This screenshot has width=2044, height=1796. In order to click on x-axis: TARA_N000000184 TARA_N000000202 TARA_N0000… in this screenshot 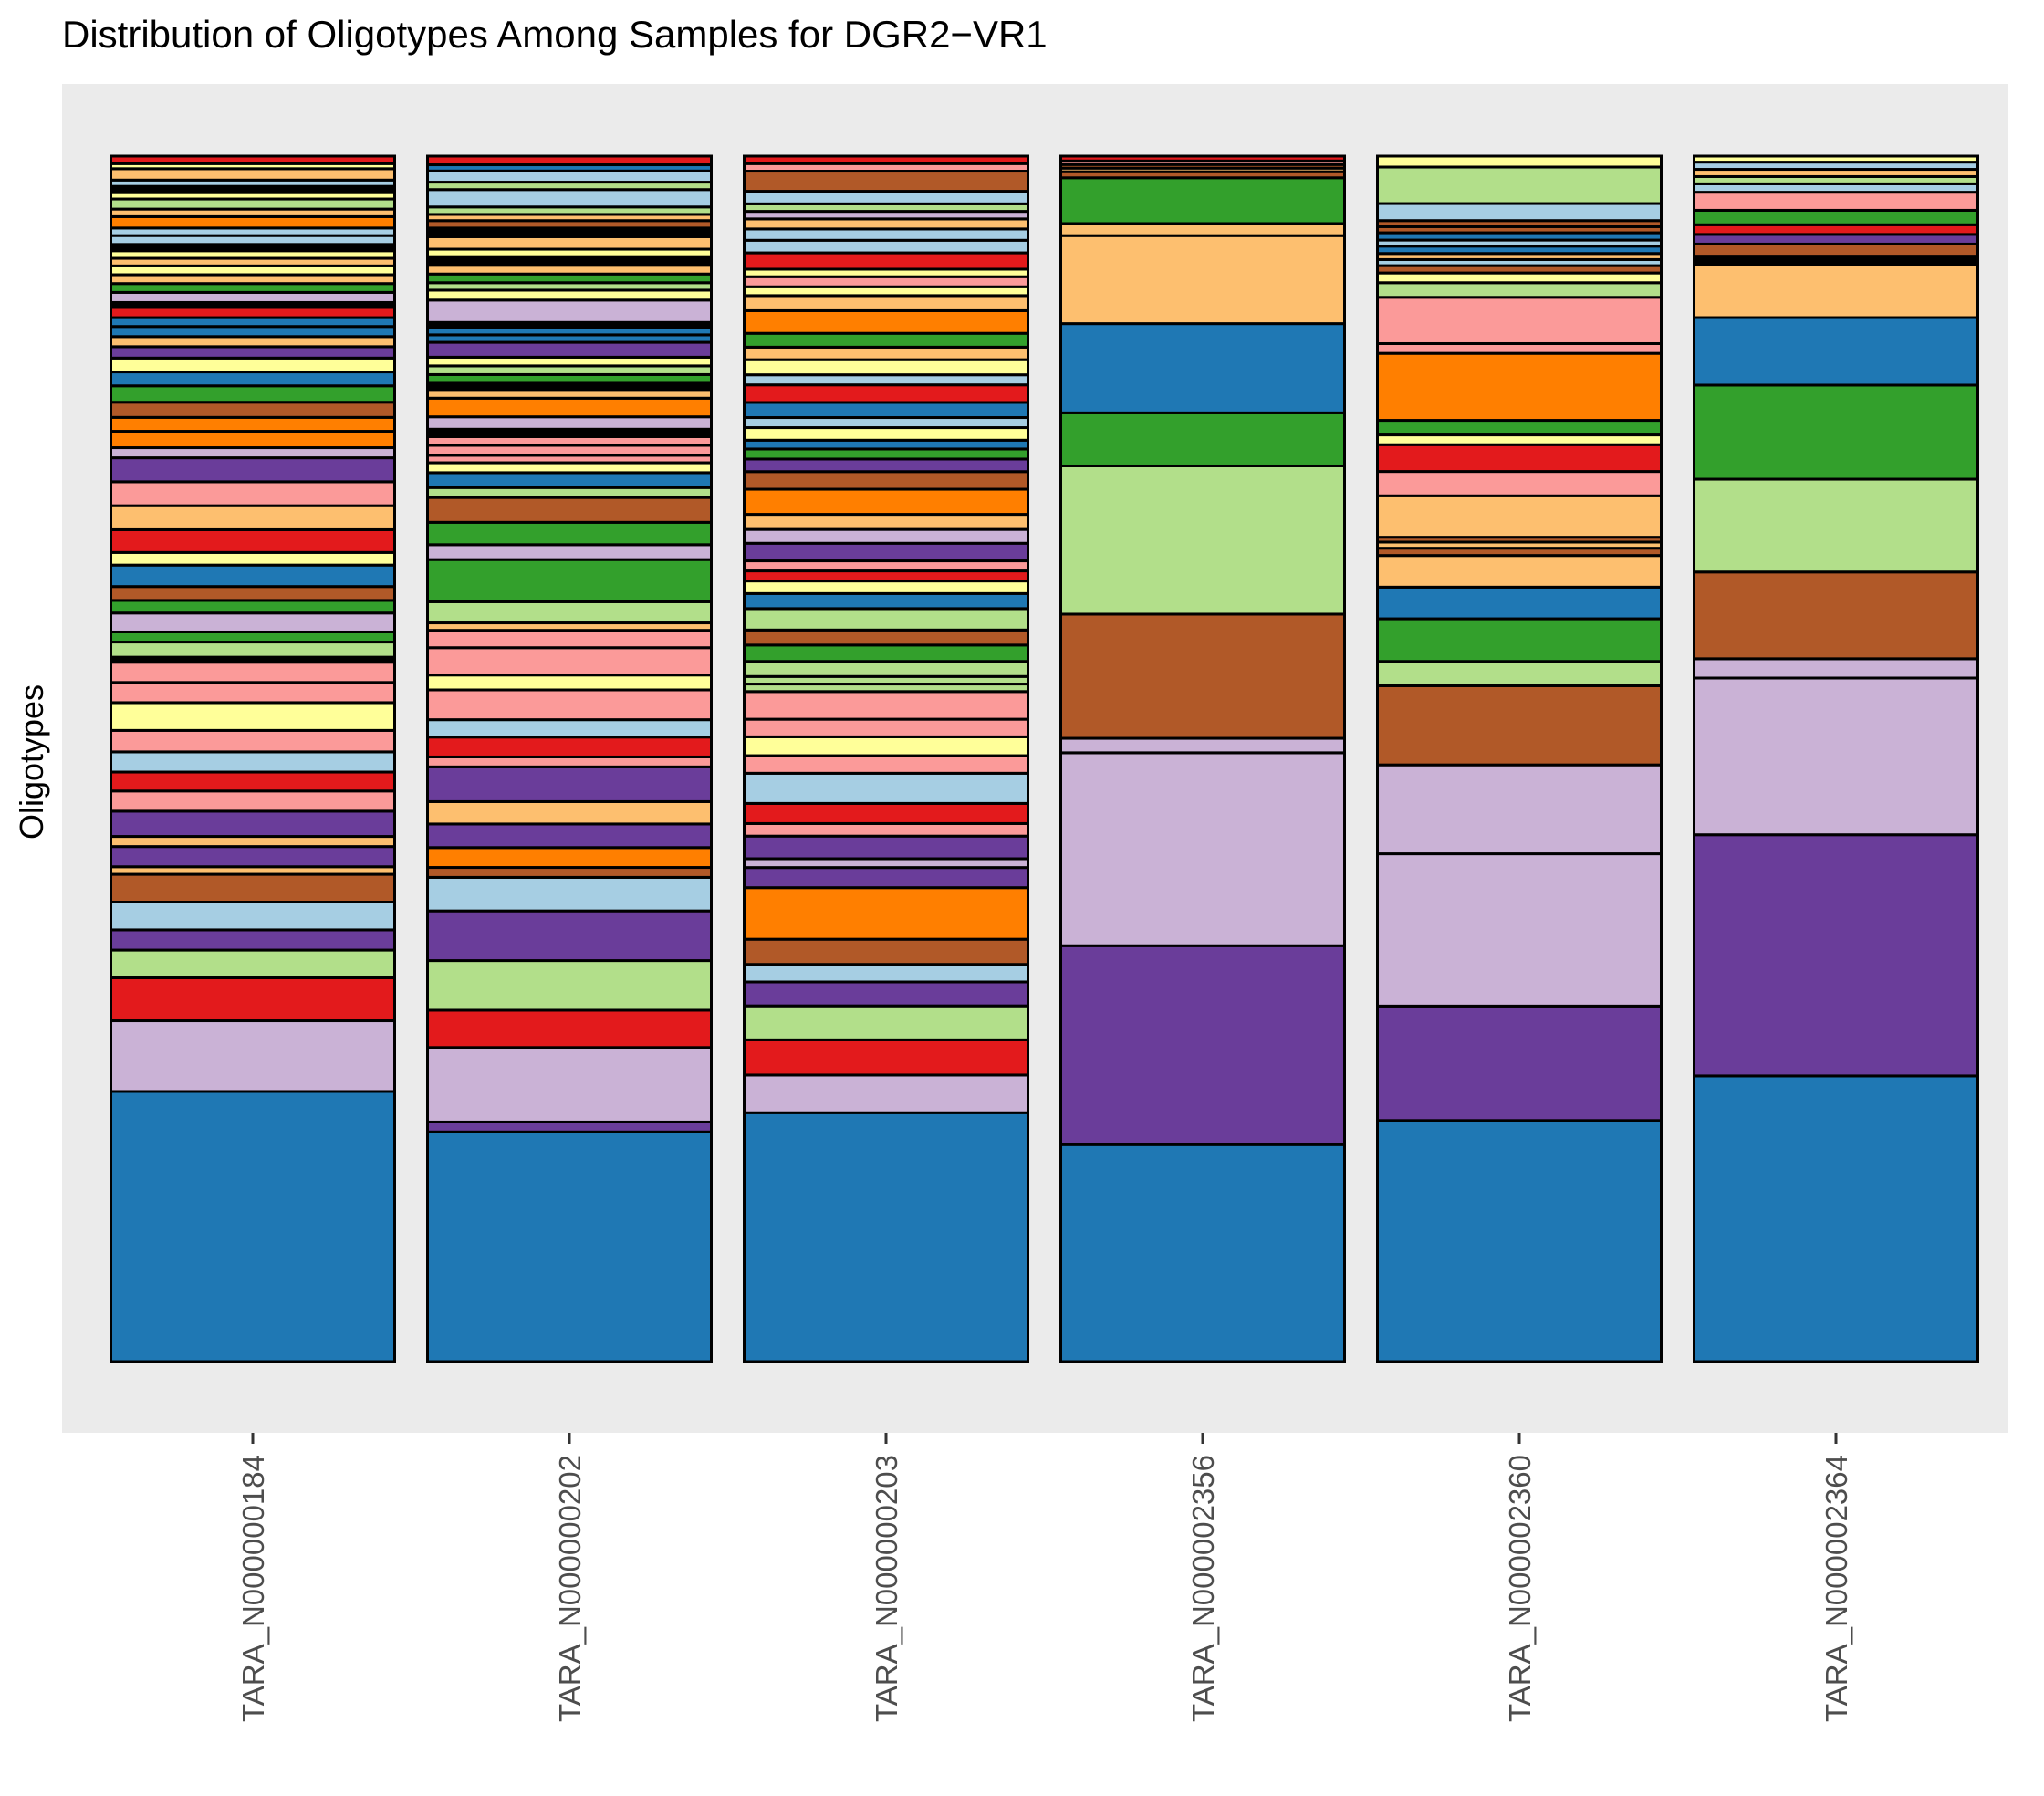, I will do `click(1044, 1577)`.